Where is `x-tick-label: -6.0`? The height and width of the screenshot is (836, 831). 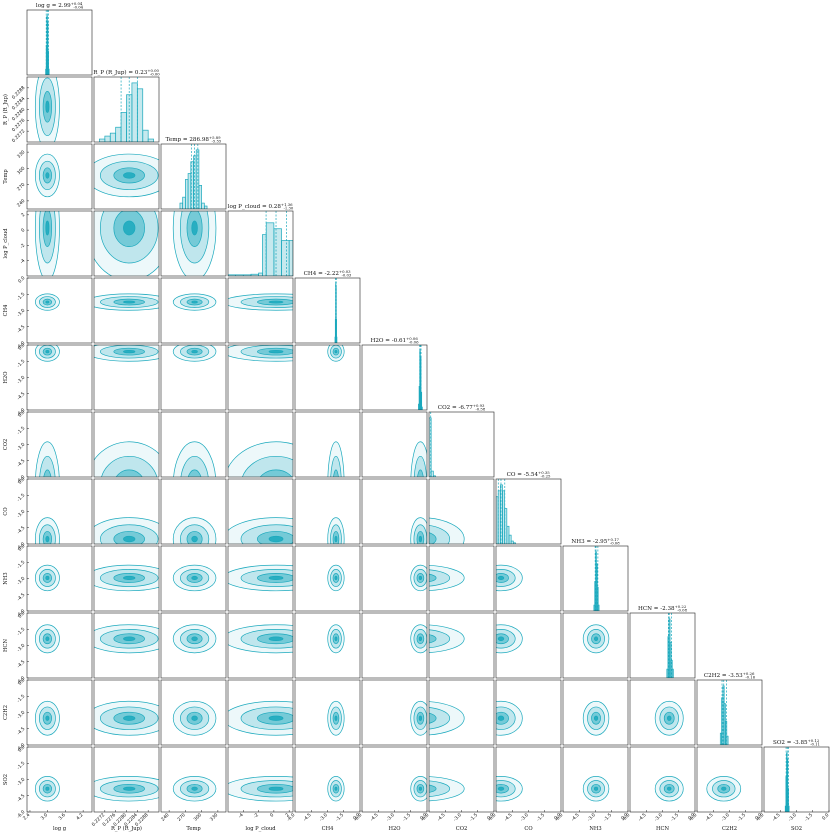 x-tick-label: -6.0 is located at coordinates (626, 817).